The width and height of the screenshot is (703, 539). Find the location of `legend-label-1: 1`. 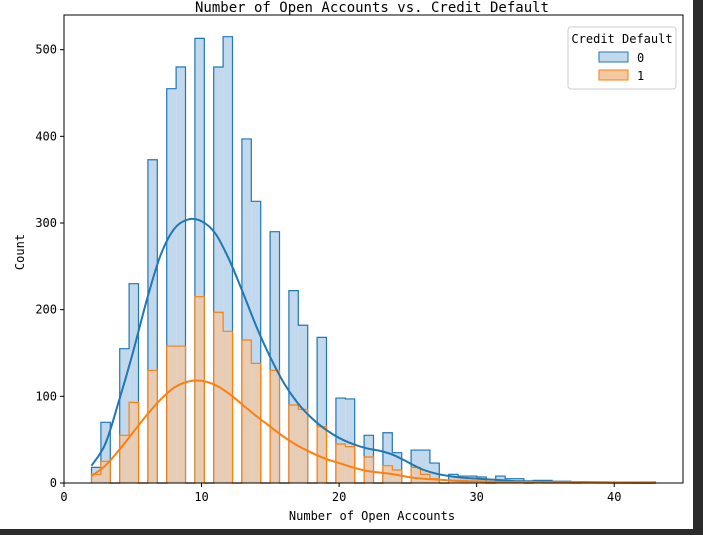

legend-label-1: 1 is located at coordinates (640, 76).